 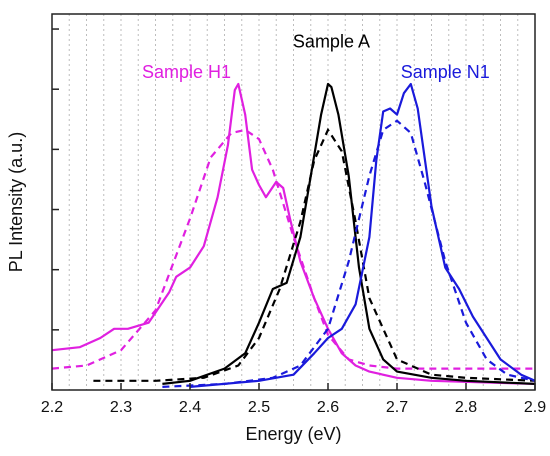 What do you see at coordinates (466, 407) in the screenshot?
I see `x-tick-label: 2.8` at bounding box center [466, 407].